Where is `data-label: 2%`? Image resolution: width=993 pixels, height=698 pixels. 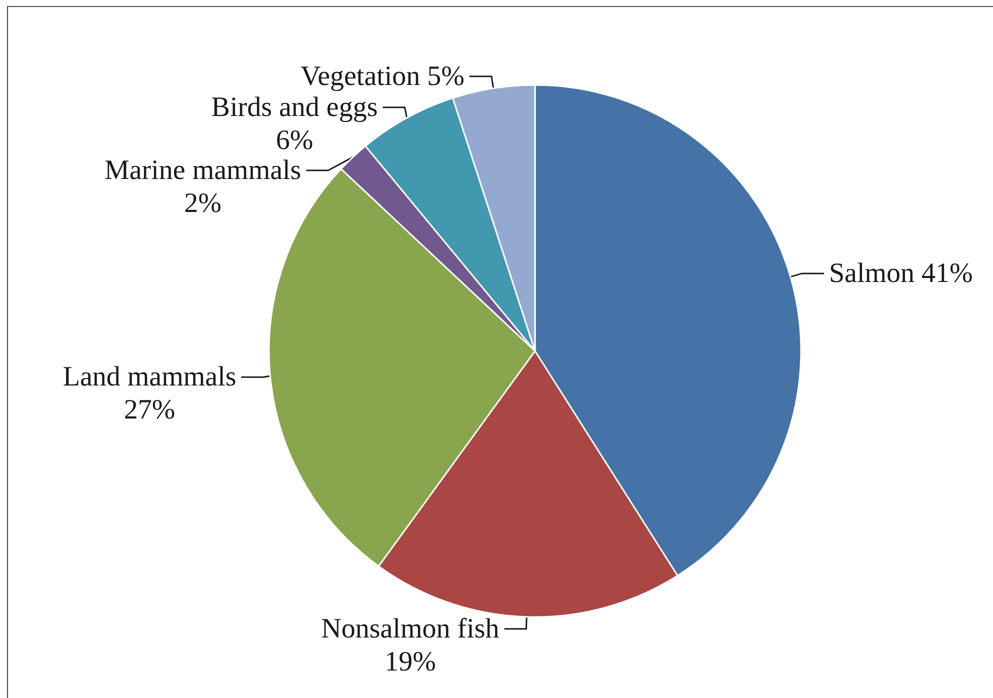 data-label: 2% is located at coordinates (203, 203).